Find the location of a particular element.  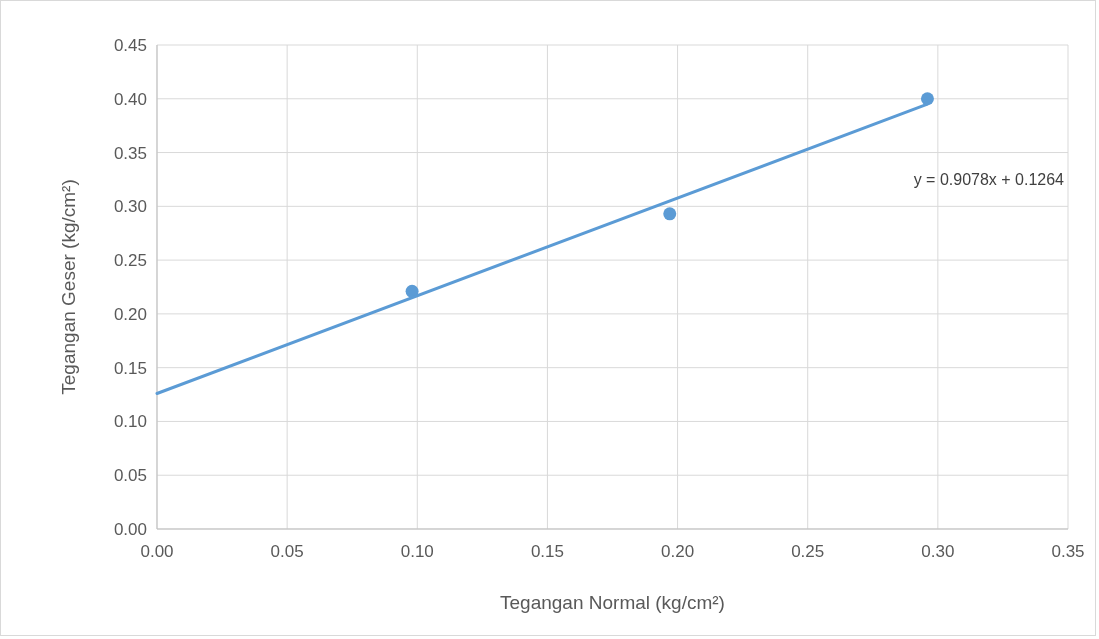

y-tick-label: 0.30 is located at coordinates (130, 207).